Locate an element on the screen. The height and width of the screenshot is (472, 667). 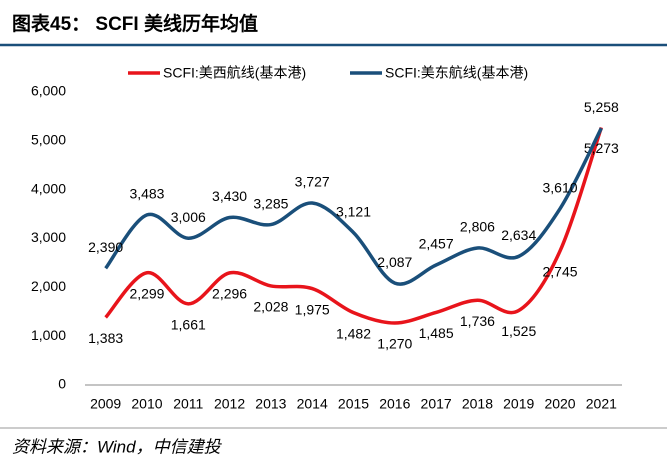
data-label: 2,745 is located at coordinates (560, 272).